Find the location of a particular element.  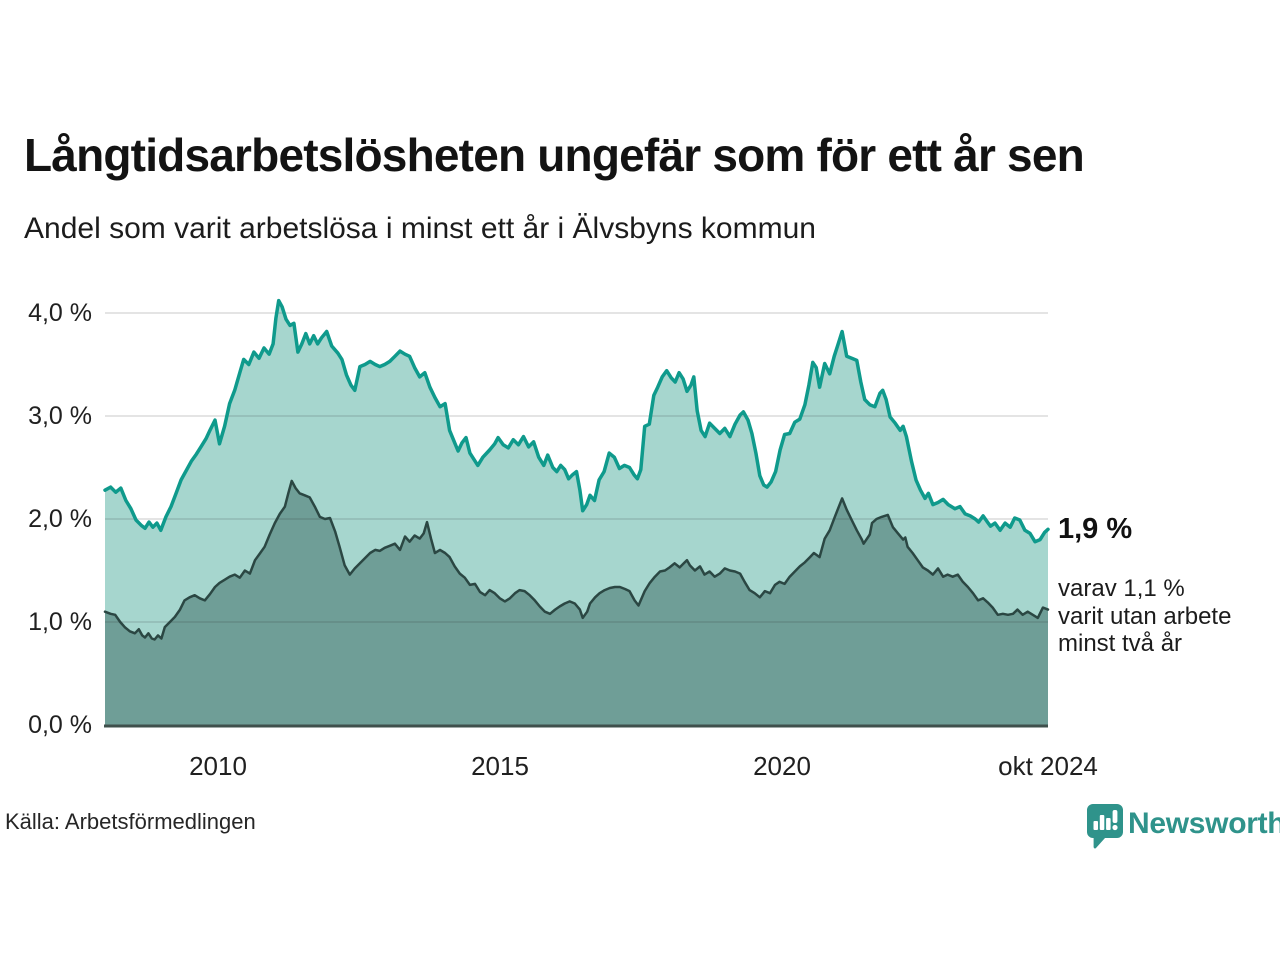

latest-value-label: 1,9 % is located at coordinates (1095, 529).